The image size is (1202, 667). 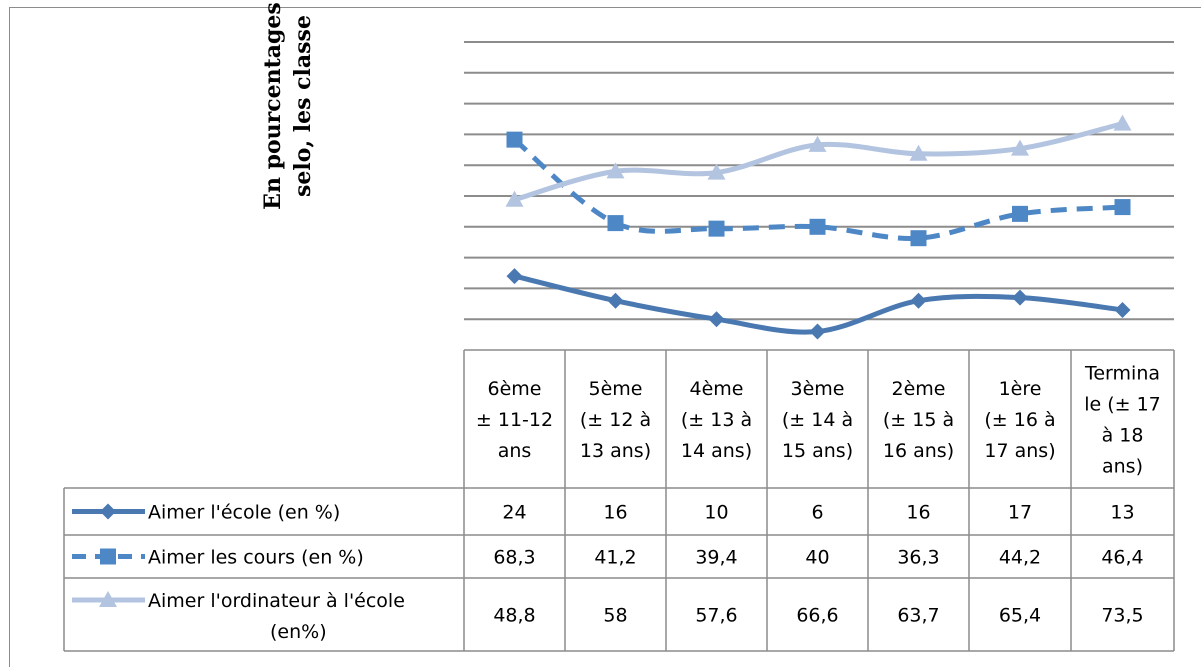 What do you see at coordinates (716, 558) in the screenshot?
I see `data-label: 39,4` at bounding box center [716, 558].